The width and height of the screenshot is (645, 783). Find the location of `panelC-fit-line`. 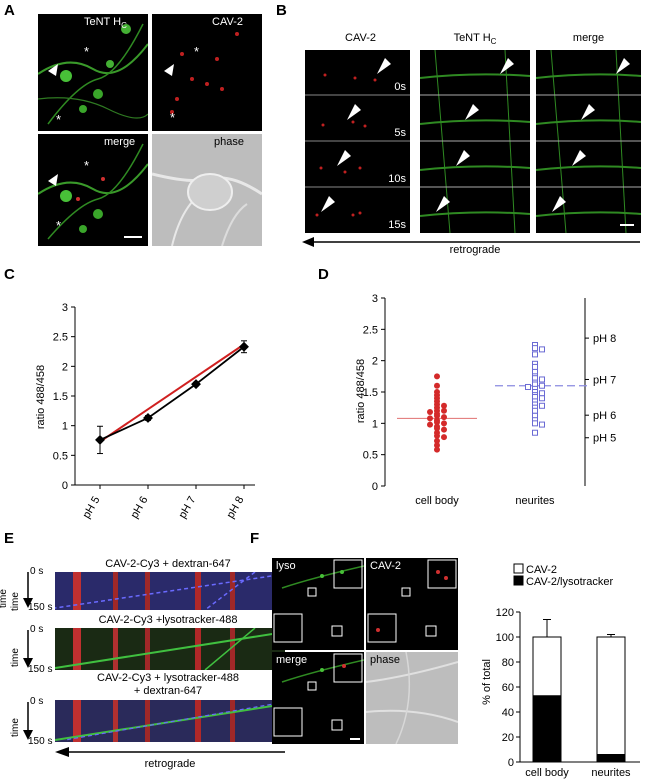

panelC-fit-line is located at coordinates (172, 393).